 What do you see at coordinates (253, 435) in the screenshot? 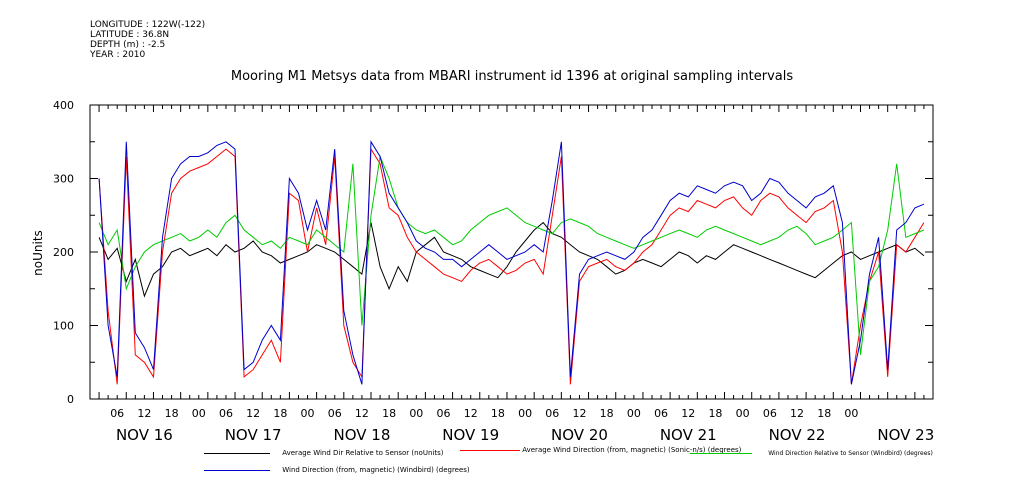
I see `x-date-label: NOV 17` at bounding box center [253, 435].